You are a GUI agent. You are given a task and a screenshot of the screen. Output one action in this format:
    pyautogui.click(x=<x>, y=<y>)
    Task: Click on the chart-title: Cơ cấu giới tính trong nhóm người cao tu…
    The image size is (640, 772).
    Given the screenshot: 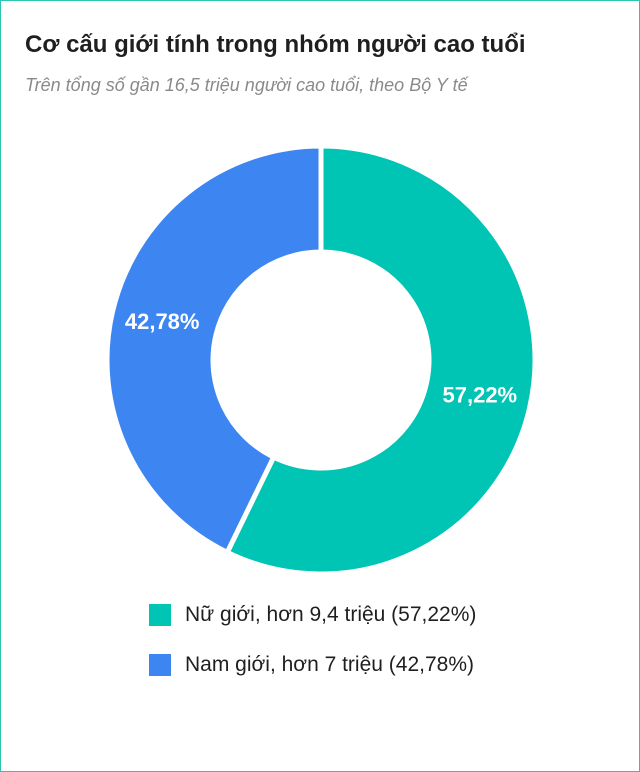 What is the action you would take?
    pyautogui.click(x=275, y=44)
    